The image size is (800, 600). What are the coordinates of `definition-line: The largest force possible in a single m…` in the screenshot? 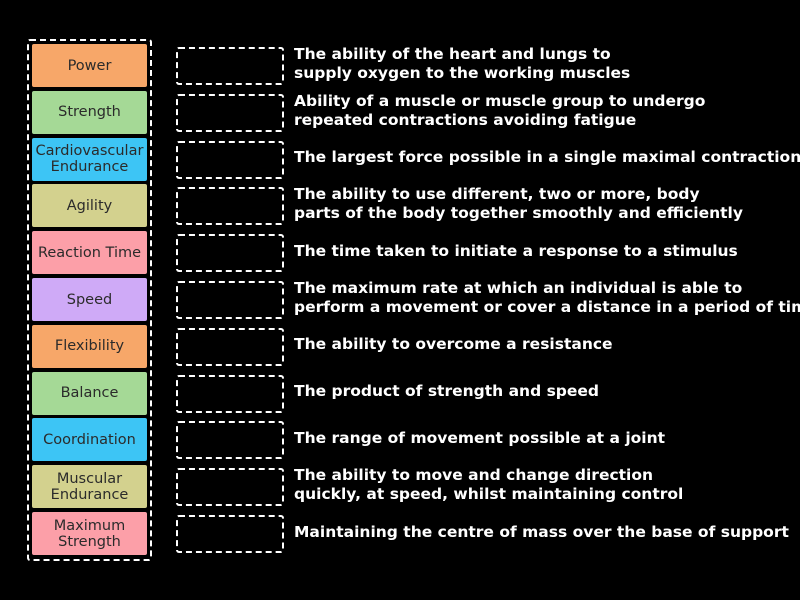 It's located at (547, 157).